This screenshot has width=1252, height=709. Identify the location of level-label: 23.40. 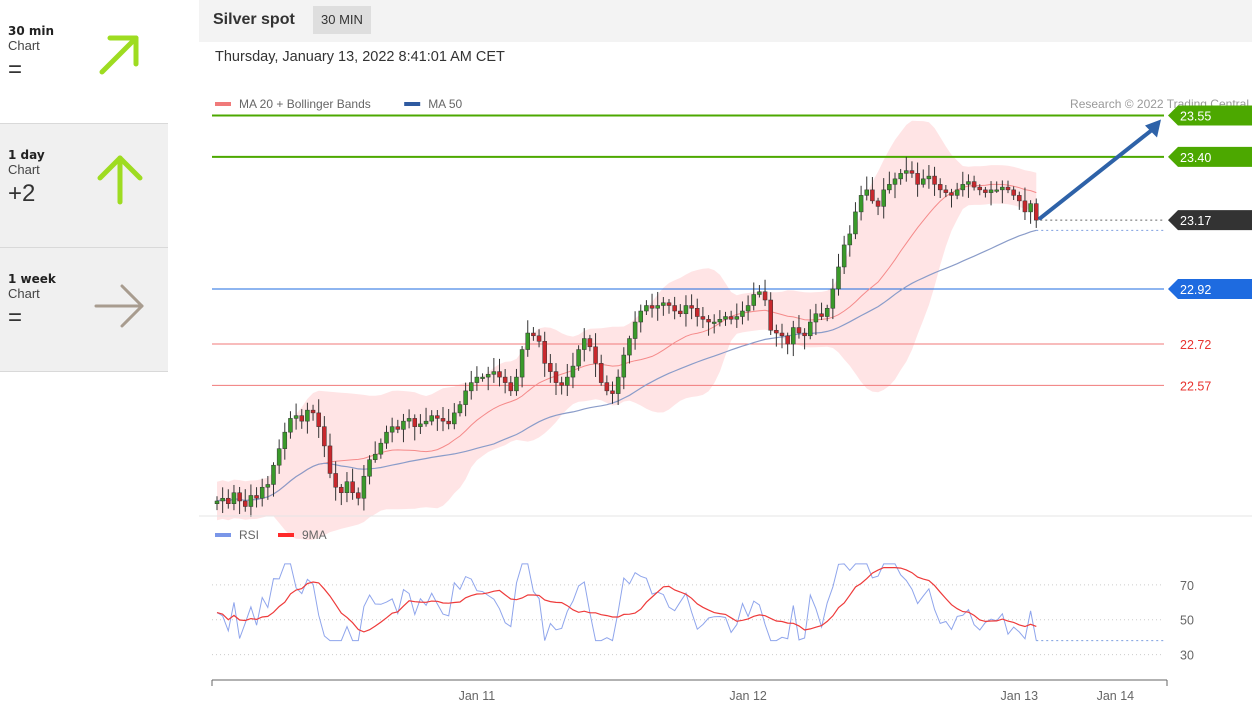
(1195, 158).